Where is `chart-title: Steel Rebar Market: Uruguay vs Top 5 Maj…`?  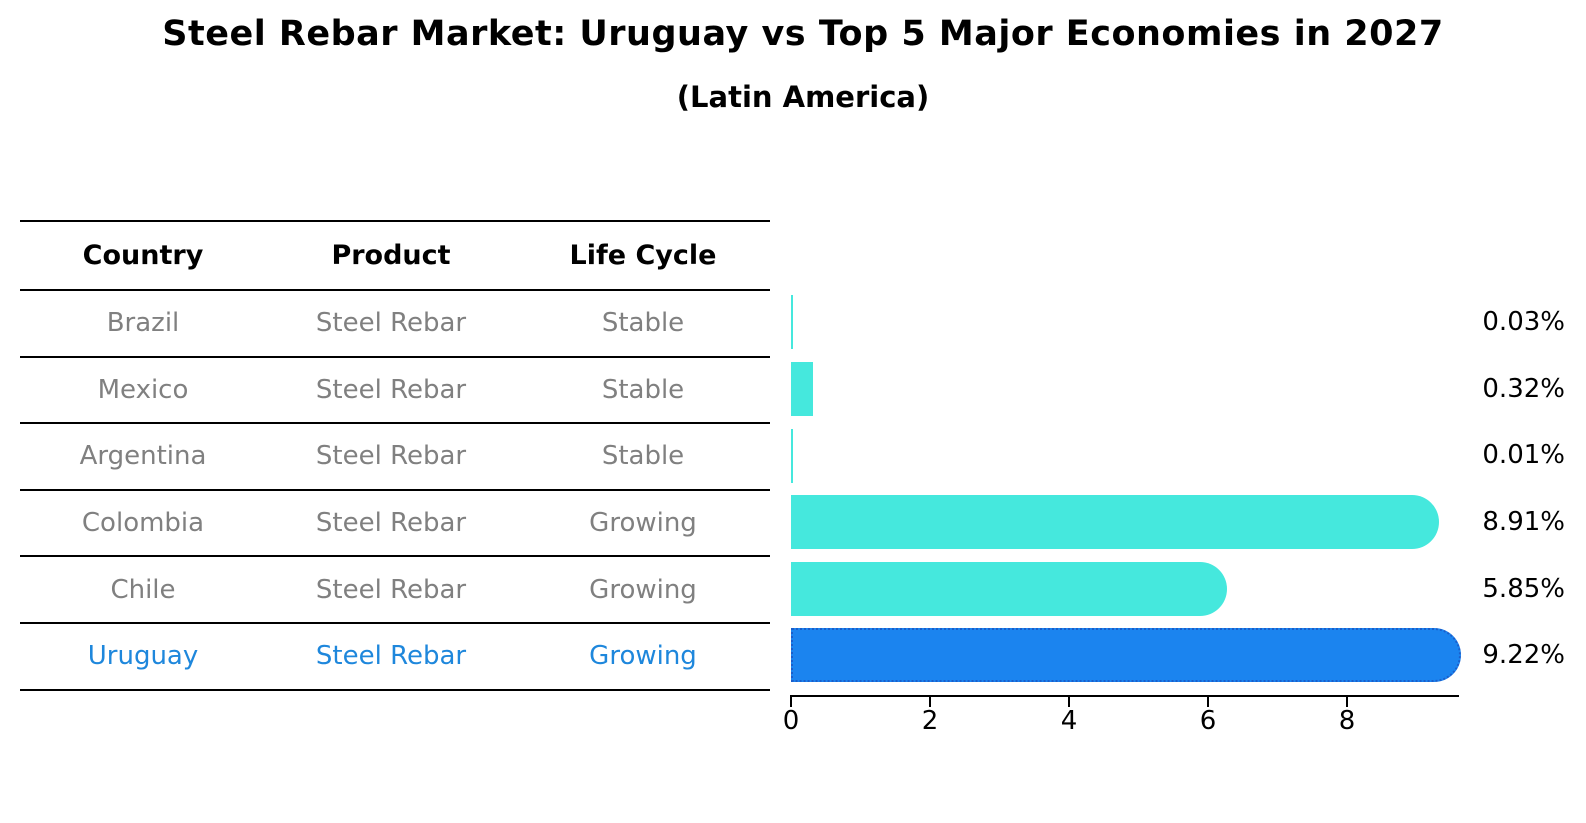
chart-title: Steel Rebar Market: Uruguay vs Top 5 Maj… is located at coordinates (803, 34).